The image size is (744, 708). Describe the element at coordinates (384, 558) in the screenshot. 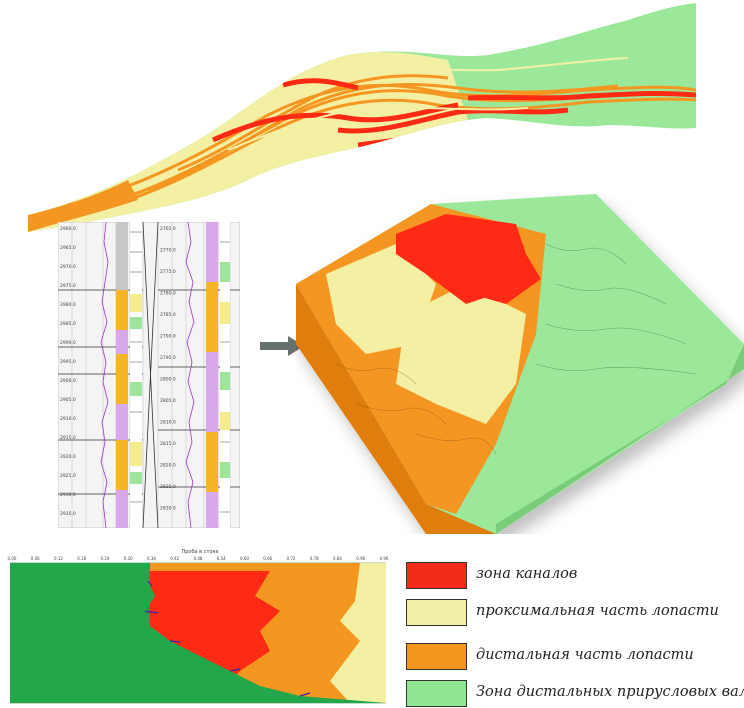

I see `x-tick-label: 0.96` at that location.